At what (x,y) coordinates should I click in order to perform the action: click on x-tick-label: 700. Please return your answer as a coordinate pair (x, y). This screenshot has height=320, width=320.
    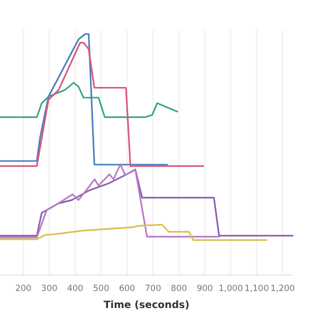
    Looking at the image, I should click on (153, 289).